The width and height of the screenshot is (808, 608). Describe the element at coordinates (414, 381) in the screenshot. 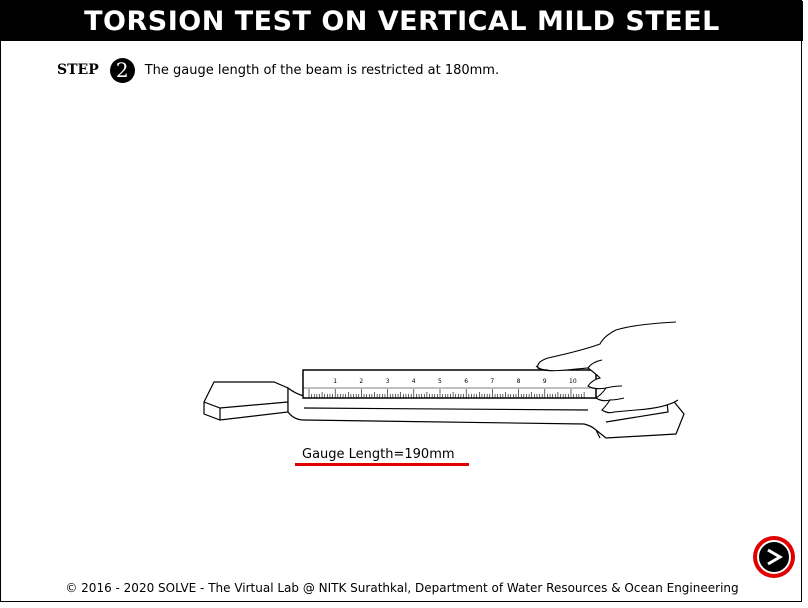

I see `ruler-tick-label: 4` at that location.